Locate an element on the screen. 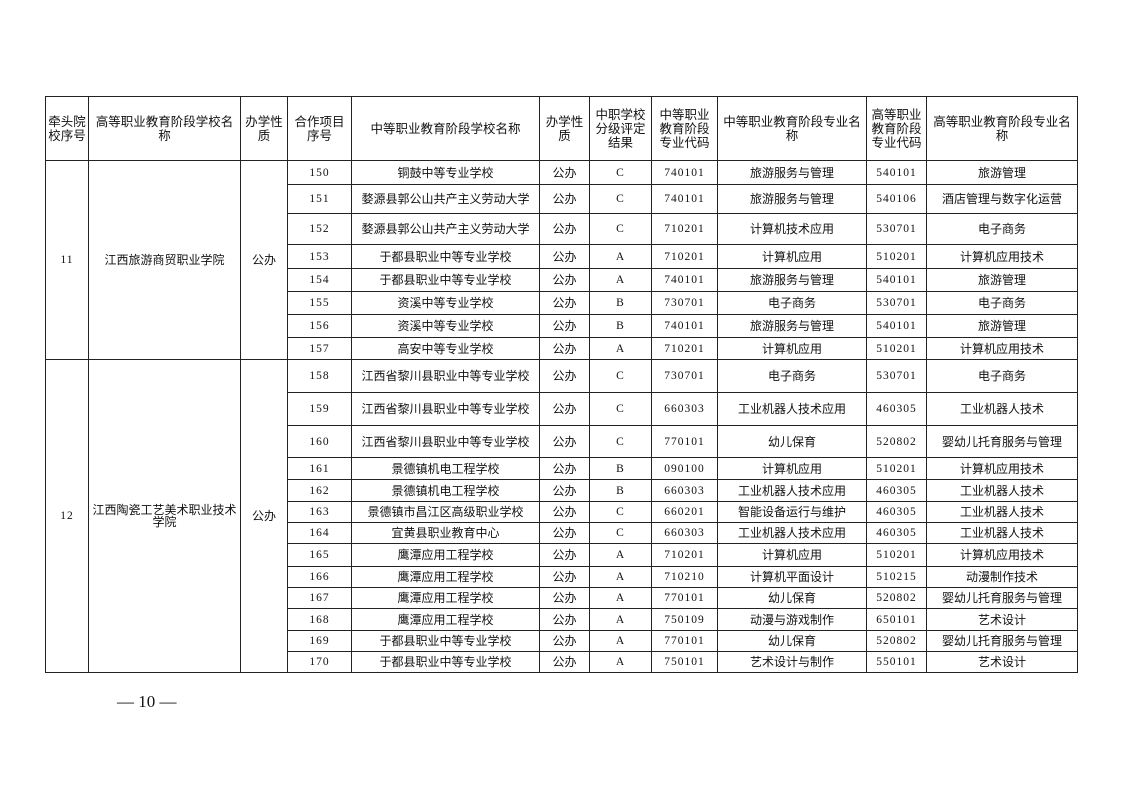  higher-major-code: 460305 is located at coordinates (896, 512).